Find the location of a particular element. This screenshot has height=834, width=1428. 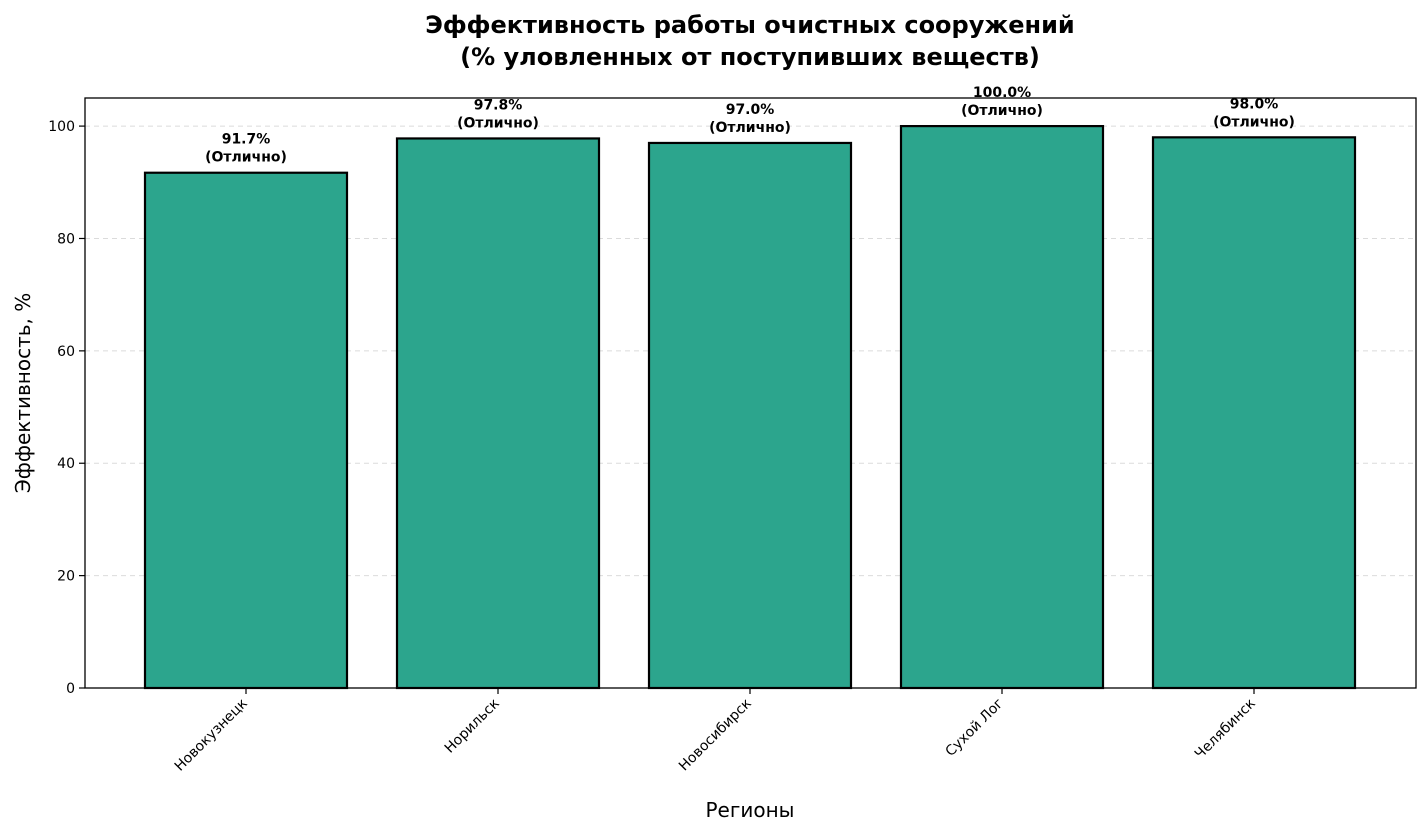

x-tick-label: Челябинск is located at coordinates (1225, 729).